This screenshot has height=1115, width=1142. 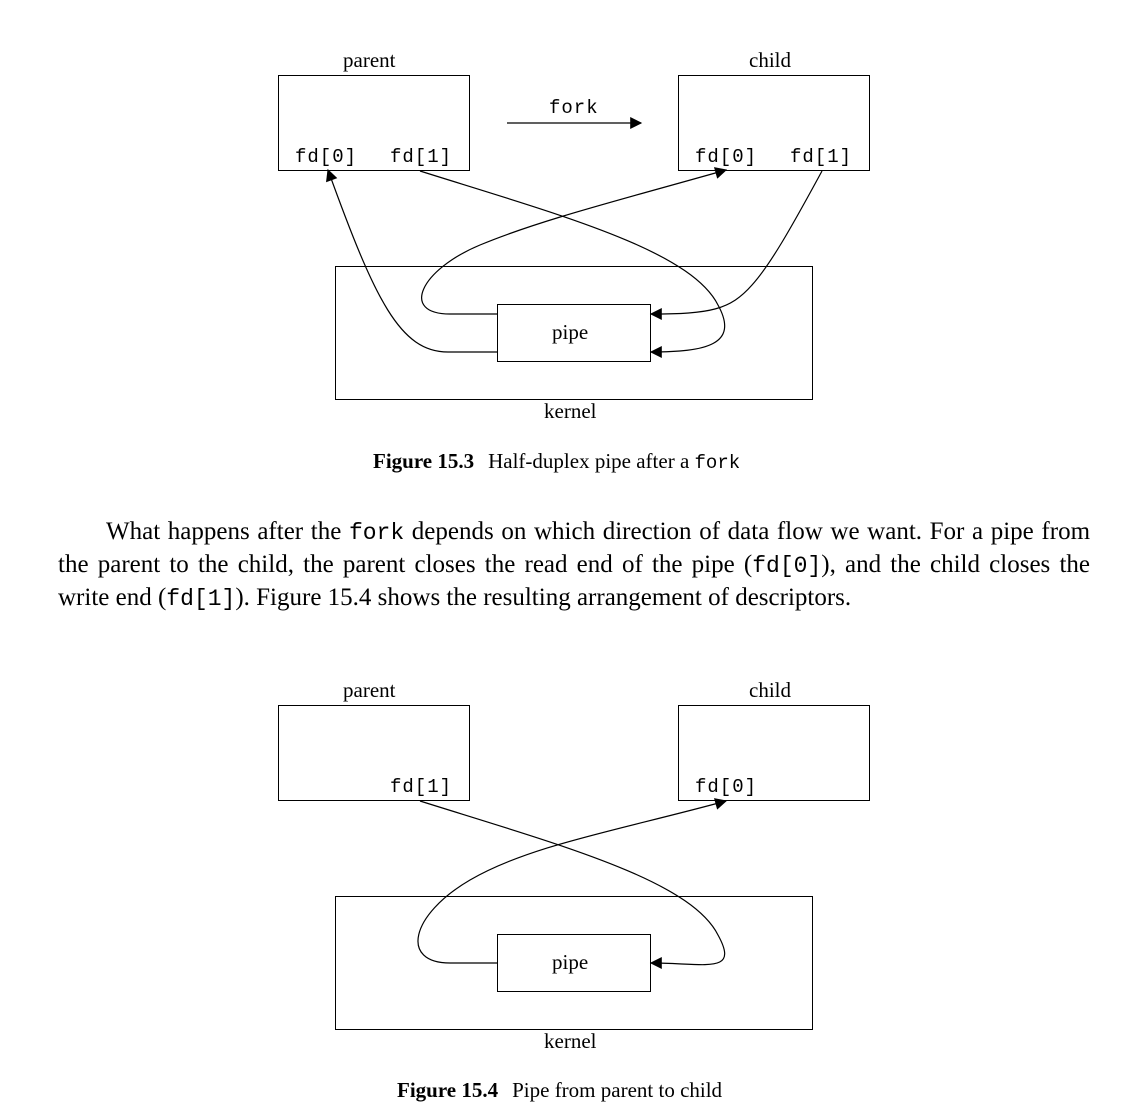 I want to click on figure-15-4-caption: Figure 15.4 Pipe from parent to child, so click(x=559, y=1090).